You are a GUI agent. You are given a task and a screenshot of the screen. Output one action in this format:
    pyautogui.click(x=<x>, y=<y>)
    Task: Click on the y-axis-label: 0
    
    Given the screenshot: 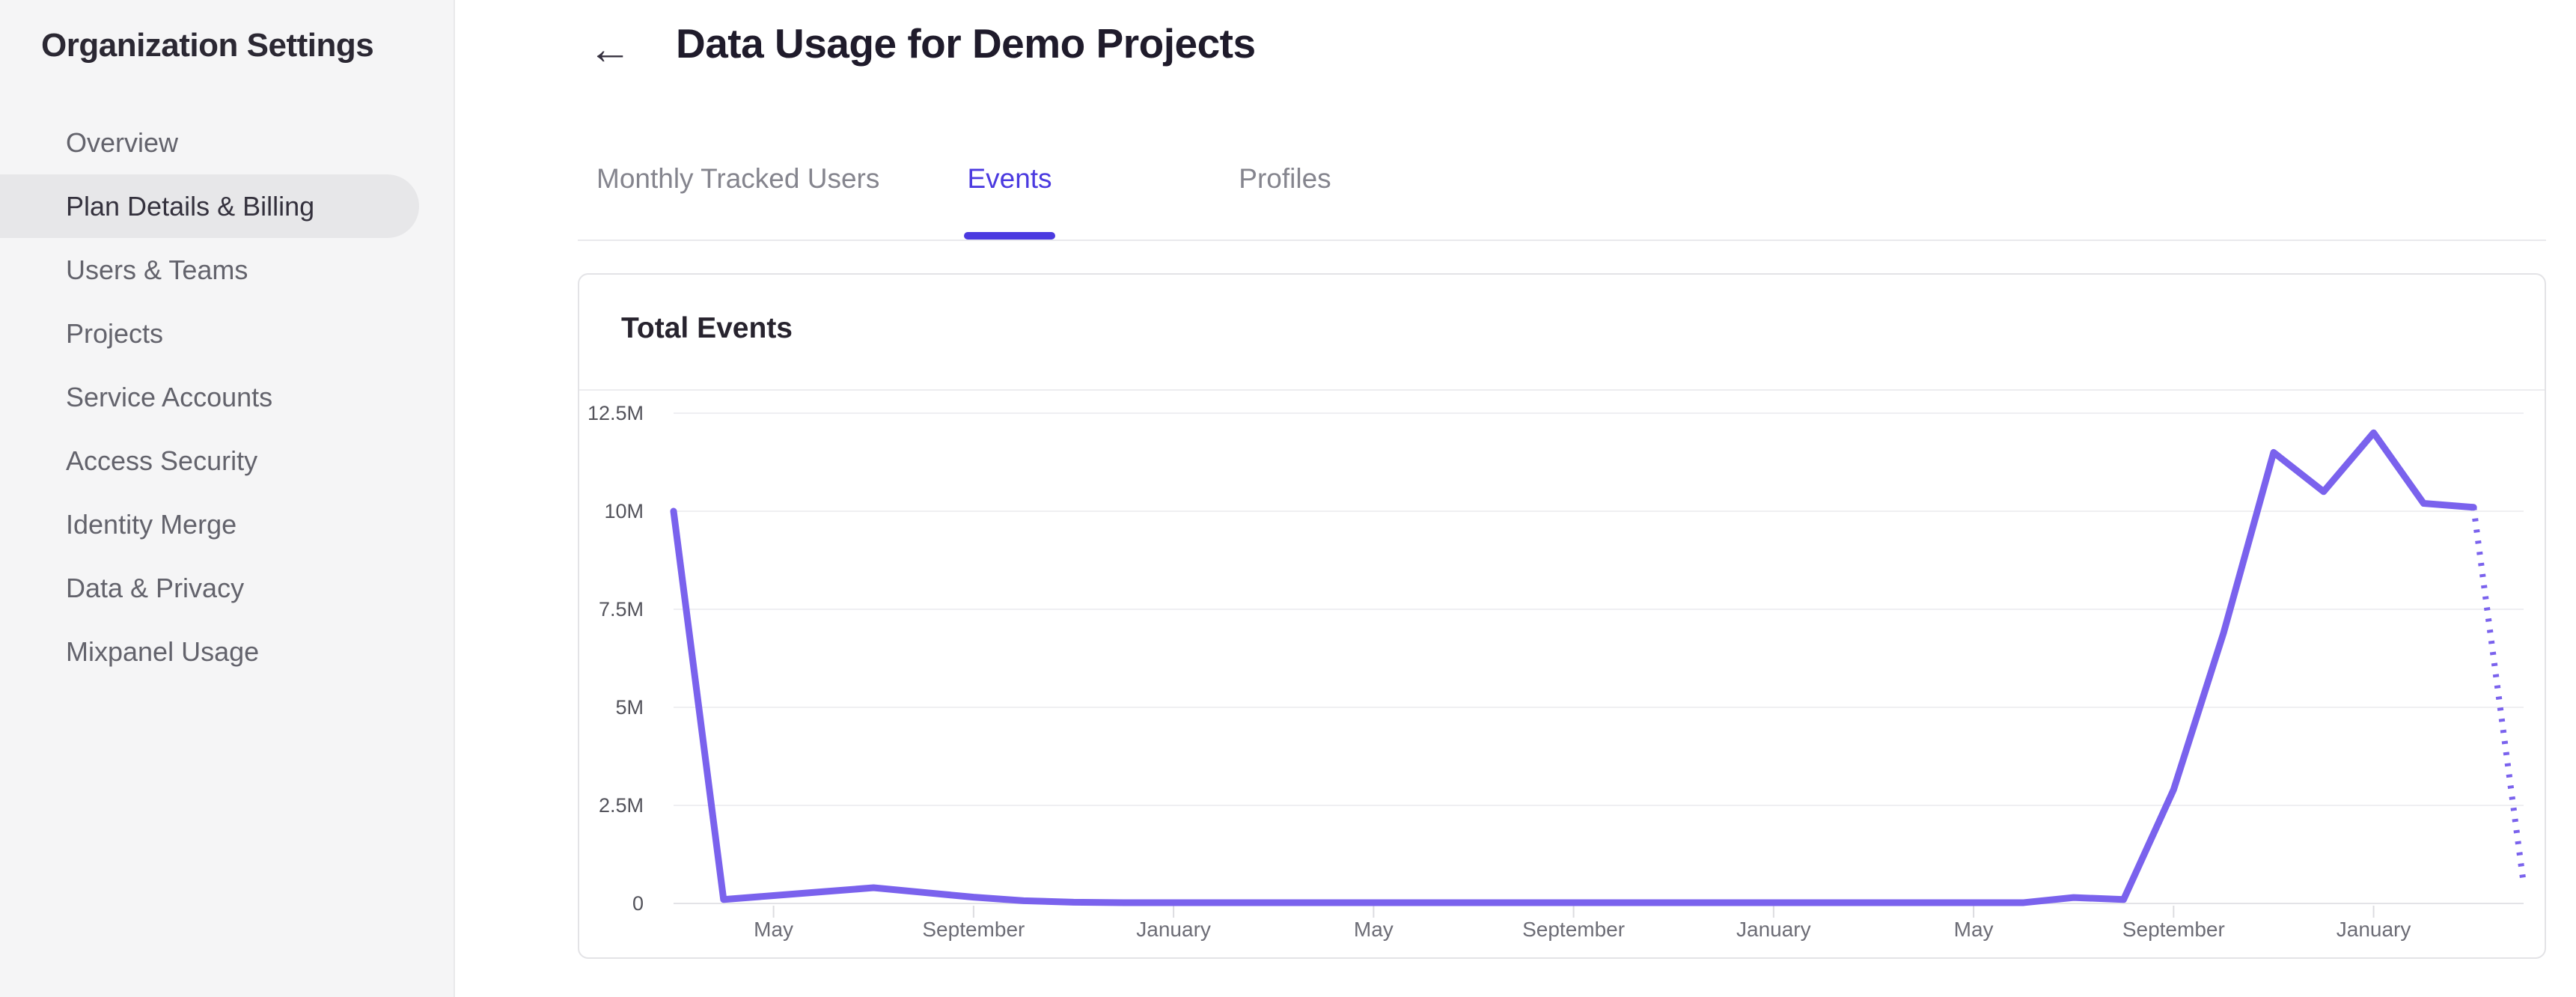 What is the action you would take?
    pyautogui.click(x=638, y=904)
    